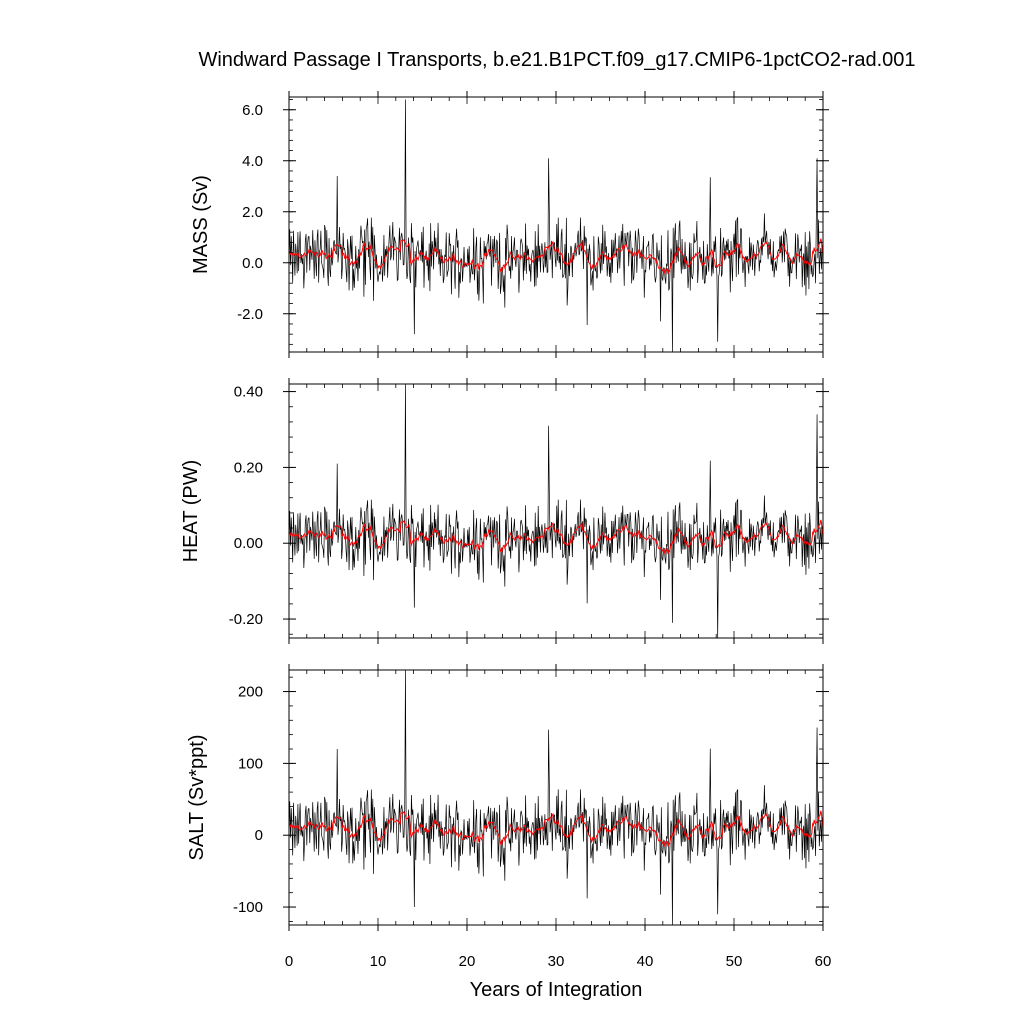  I want to click on x-tick-label: 60, so click(823, 961).